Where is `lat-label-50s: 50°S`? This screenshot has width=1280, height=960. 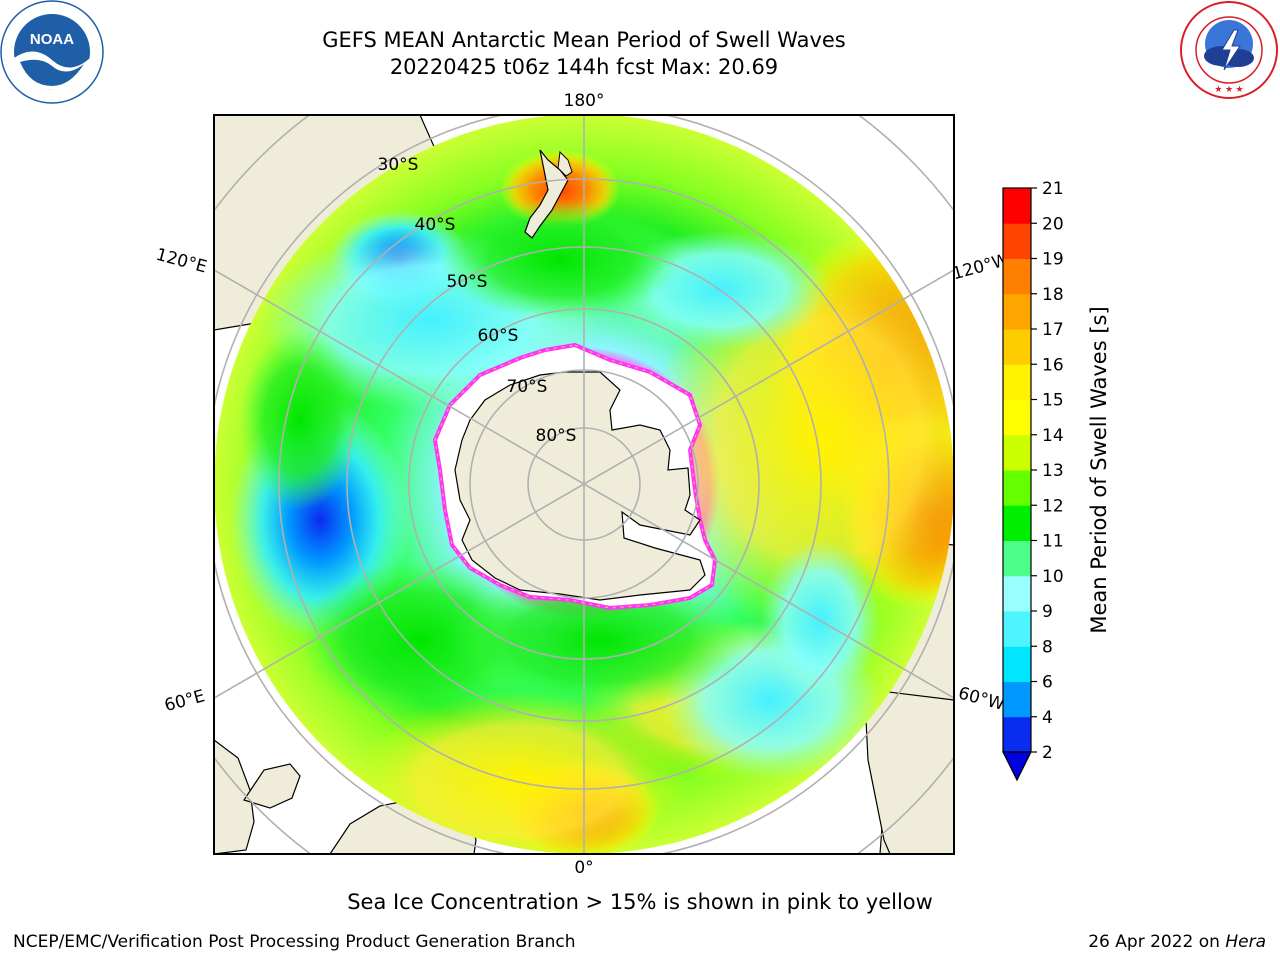
lat-label-50s: 50°S is located at coordinates (467, 282).